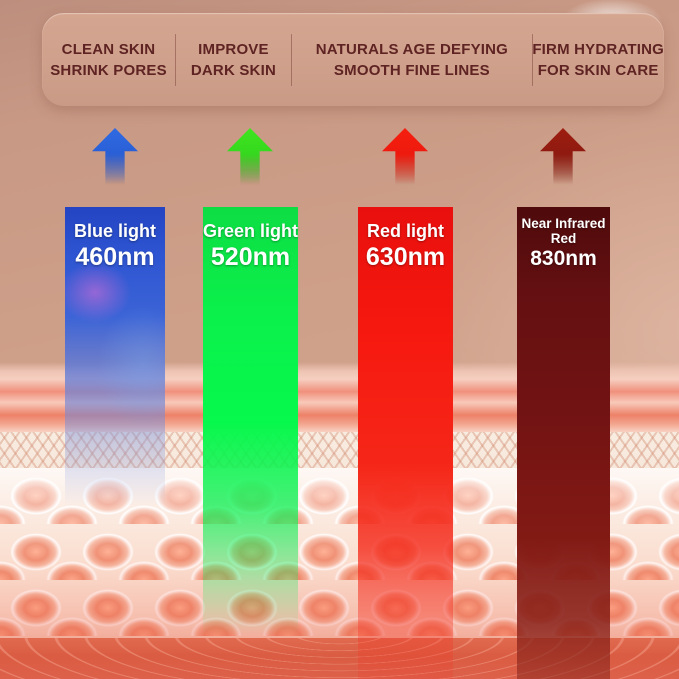 This screenshot has height=679, width=679. I want to click on blue-light-label: Blue light 460nm, so click(115, 239).